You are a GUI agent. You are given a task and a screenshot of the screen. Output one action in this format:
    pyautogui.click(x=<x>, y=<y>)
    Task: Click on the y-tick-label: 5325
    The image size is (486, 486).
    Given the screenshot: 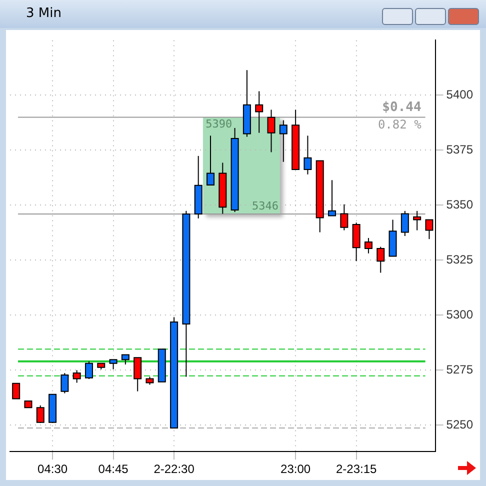 What is the action you would take?
    pyautogui.click(x=460, y=259)
    